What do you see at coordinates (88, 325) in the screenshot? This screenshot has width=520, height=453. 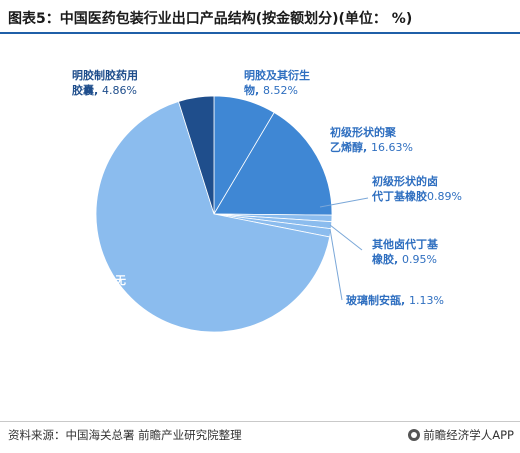 I see `slice-label-line: ≤0.2mm,` at bounding box center [88, 325].